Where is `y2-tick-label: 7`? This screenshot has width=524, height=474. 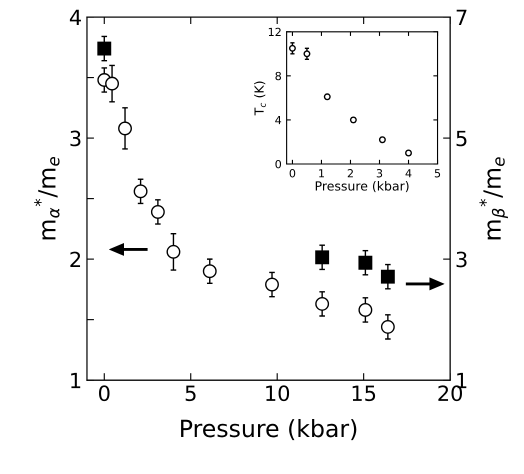
y2-tick-label: 7 is located at coordinates (461, 17).